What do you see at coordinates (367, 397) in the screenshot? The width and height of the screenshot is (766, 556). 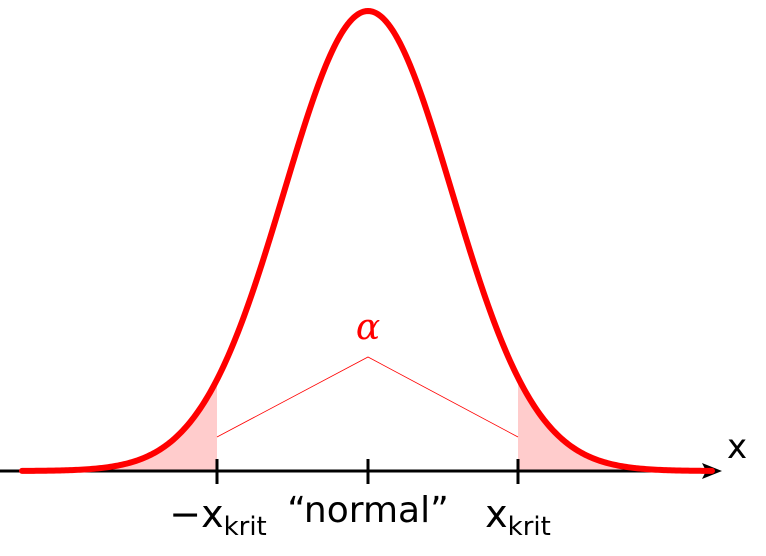 I see `alpha-pointer-lines` at bounding box center [367, 397].